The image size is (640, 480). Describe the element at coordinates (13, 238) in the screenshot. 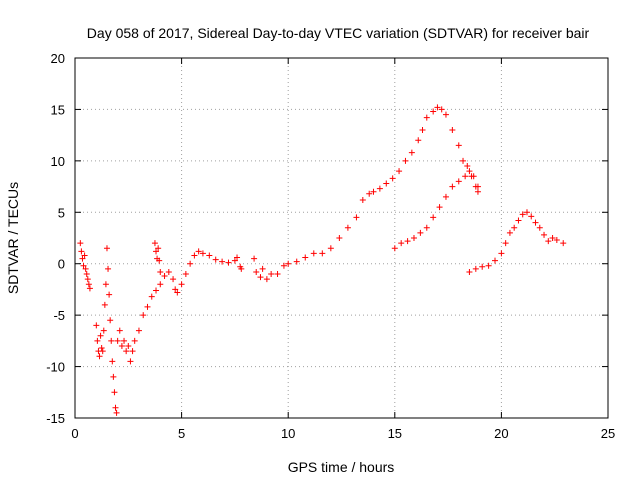

I see `y-axis-label: SDTVAR / TECUs` at that location.